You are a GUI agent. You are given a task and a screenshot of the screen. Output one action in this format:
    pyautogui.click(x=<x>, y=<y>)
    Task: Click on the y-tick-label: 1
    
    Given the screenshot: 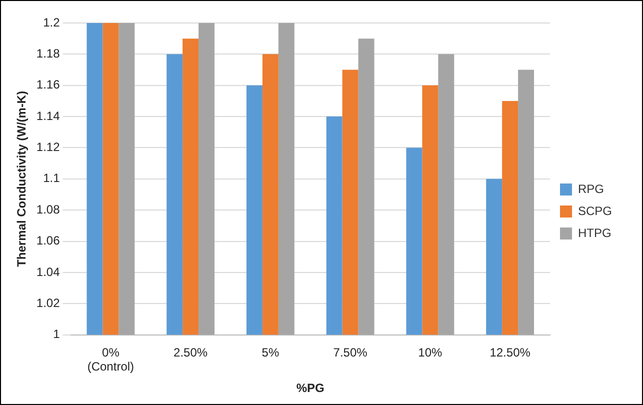 What is the action you would take?
    pyautogui.click(x=56, y=334)
    